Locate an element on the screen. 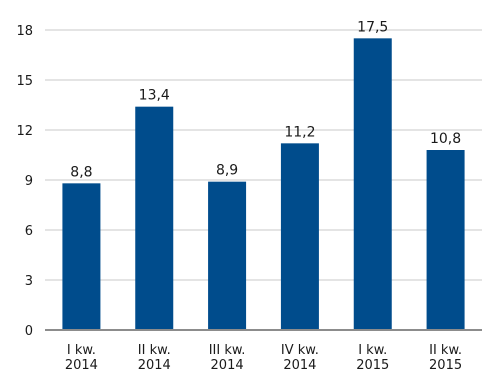 The image size is (490, 371). x-tick-label: III kw. is located at coordinates (227, 350).